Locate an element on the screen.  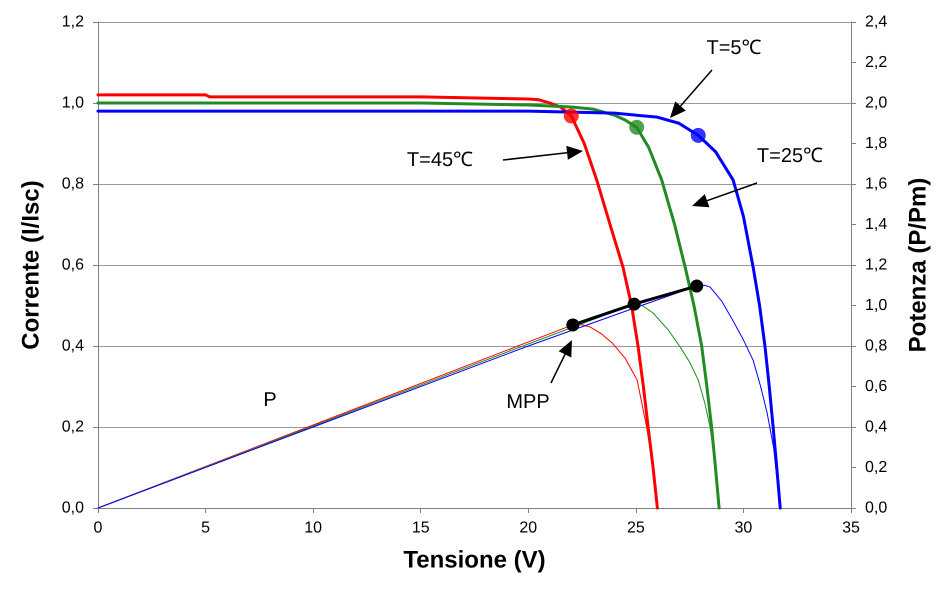
y-tick-label: 0,0 is located at coordinates (73, 508).